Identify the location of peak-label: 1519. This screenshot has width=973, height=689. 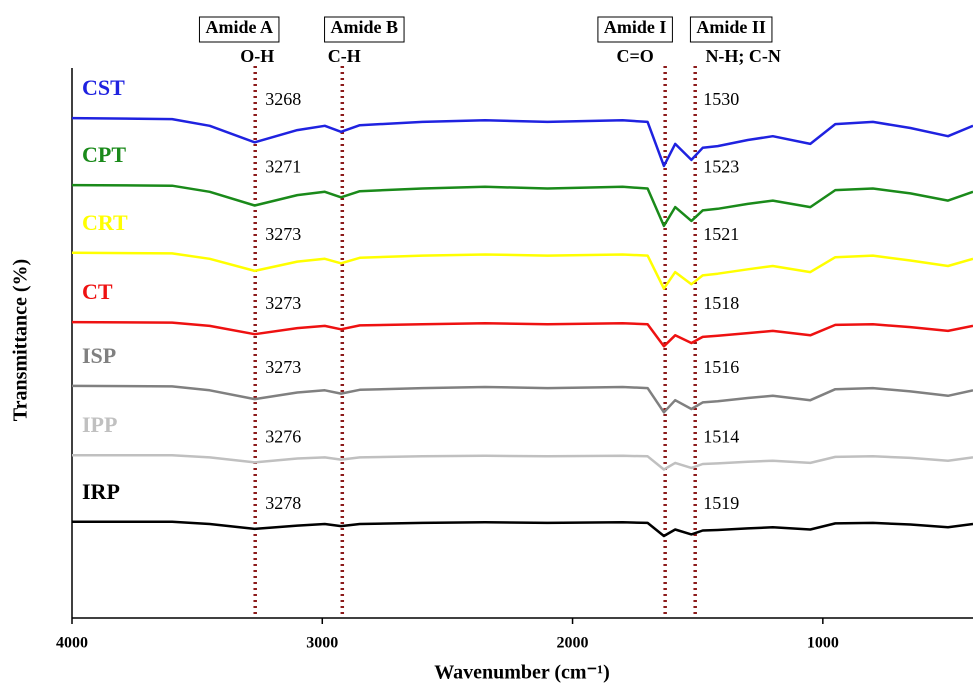
(721, 503).